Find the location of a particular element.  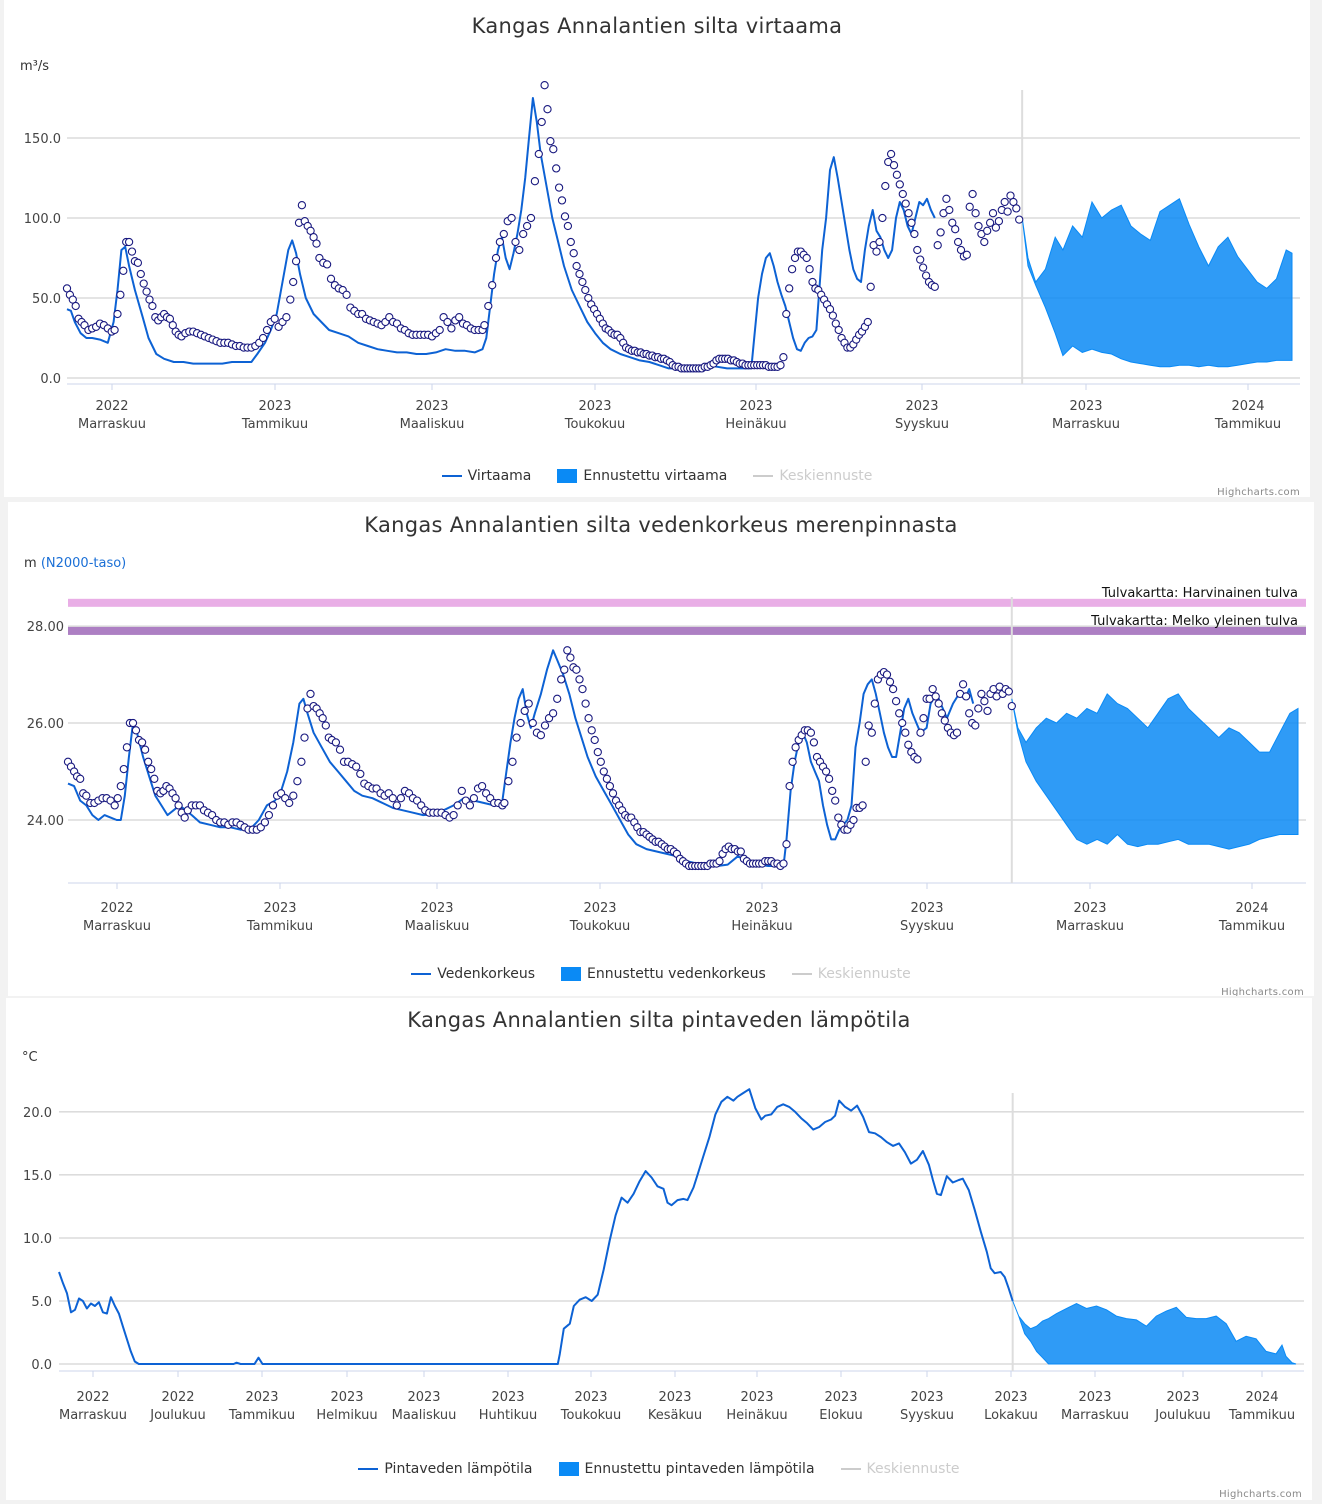

y-tick-label: 5.0 is located at coordinates (41, 1302).